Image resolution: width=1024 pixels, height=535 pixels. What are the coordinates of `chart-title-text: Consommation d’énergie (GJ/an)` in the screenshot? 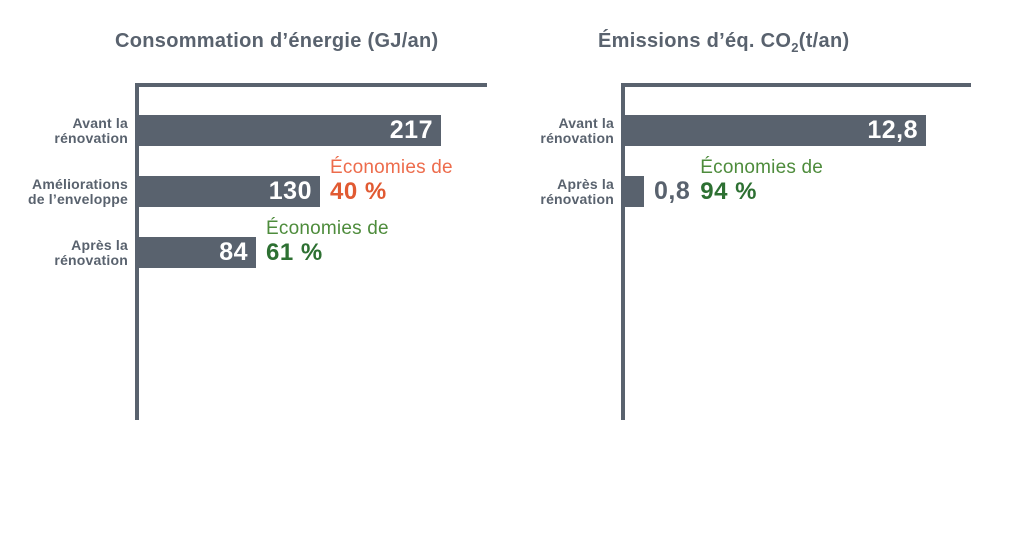 It's located at (277, 41).